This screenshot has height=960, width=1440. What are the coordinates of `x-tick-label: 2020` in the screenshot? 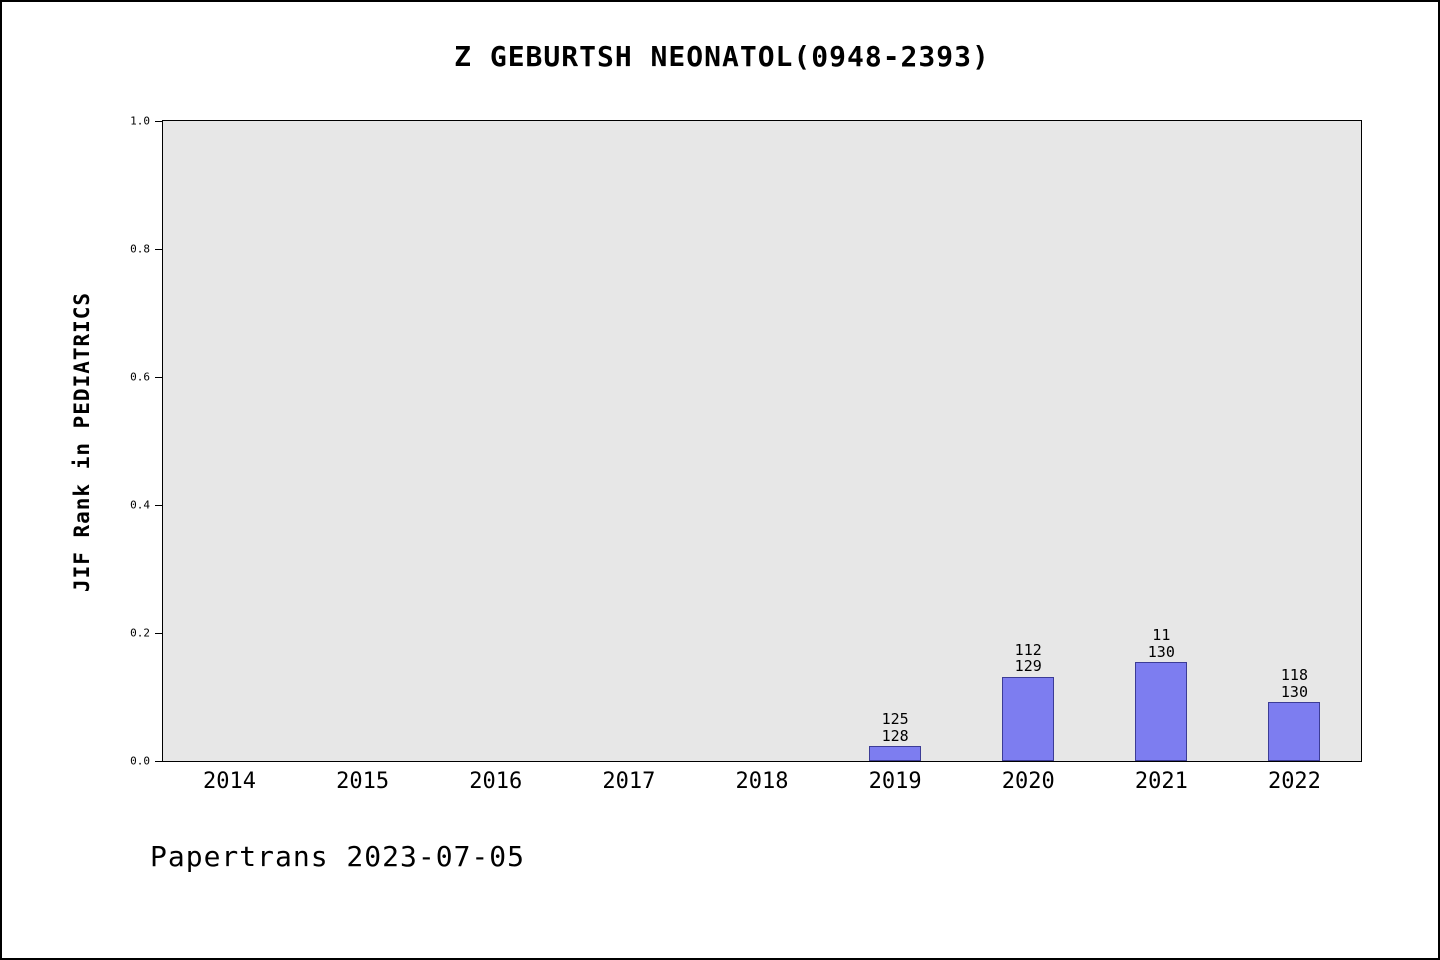 It's located at (1028, 781).